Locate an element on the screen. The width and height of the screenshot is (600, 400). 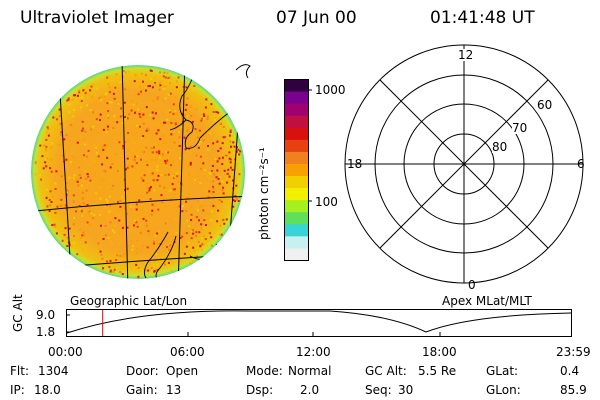
flt-label: Flt: is located at coordinates (19, 371).